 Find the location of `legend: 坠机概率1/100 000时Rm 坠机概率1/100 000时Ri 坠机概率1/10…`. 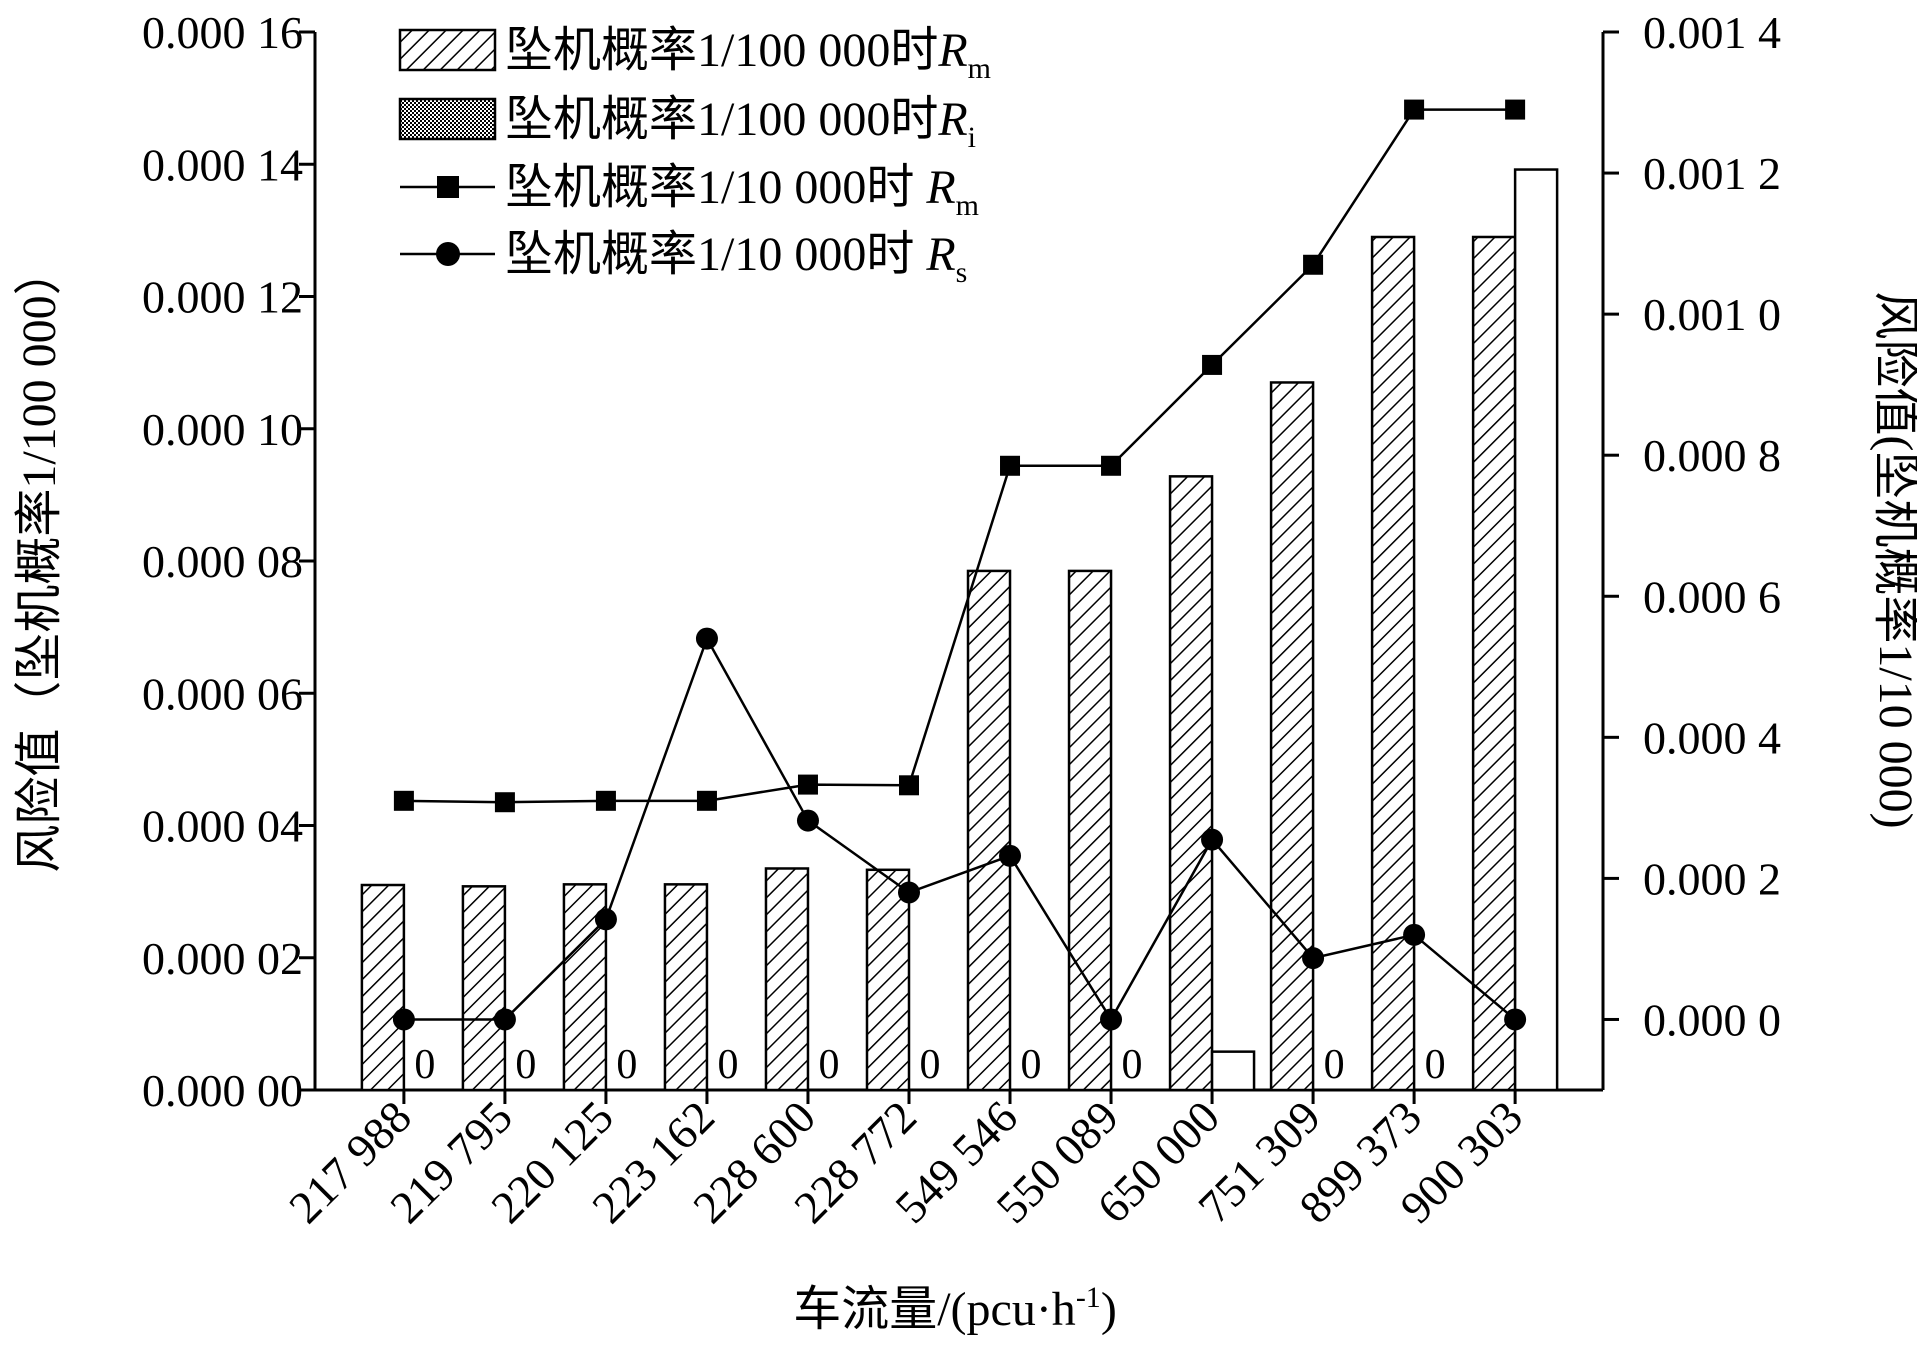

legend: 坠机概率1/100 000时Rm 坠机概率1/100 000时Ri 坠机概率1/10… is located at coordinates (694, 156).